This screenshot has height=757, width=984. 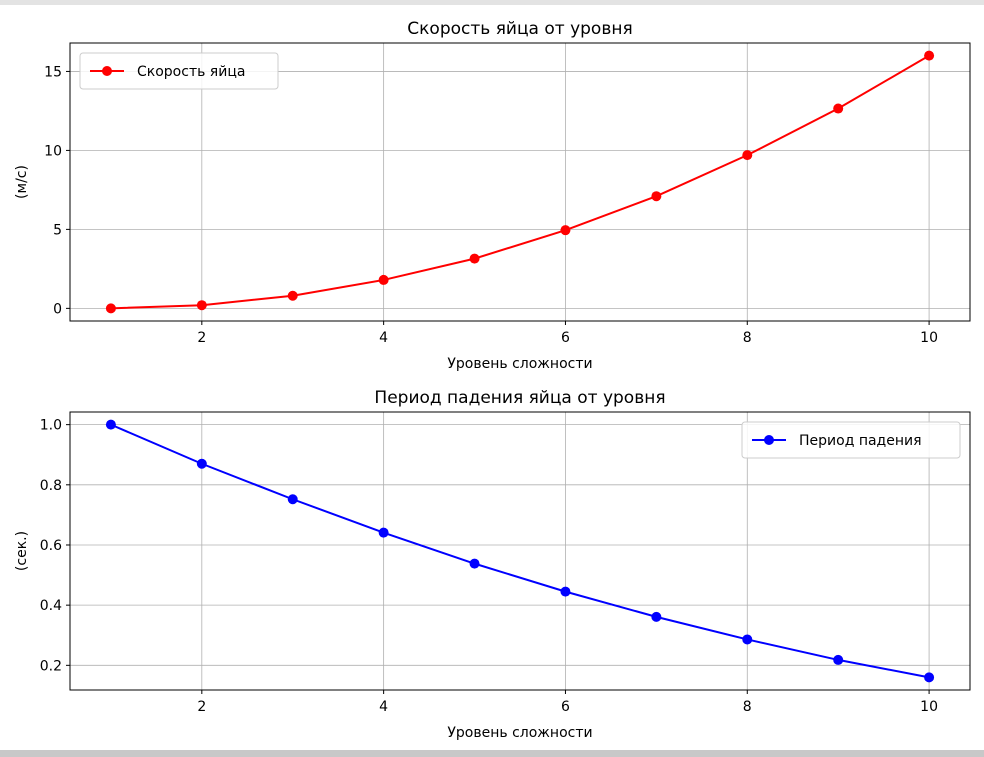 What do you see at coordinates (51, 546) in the screenshot?
I see `y-tick-label: 0.6` at bounding box center [51, 546].